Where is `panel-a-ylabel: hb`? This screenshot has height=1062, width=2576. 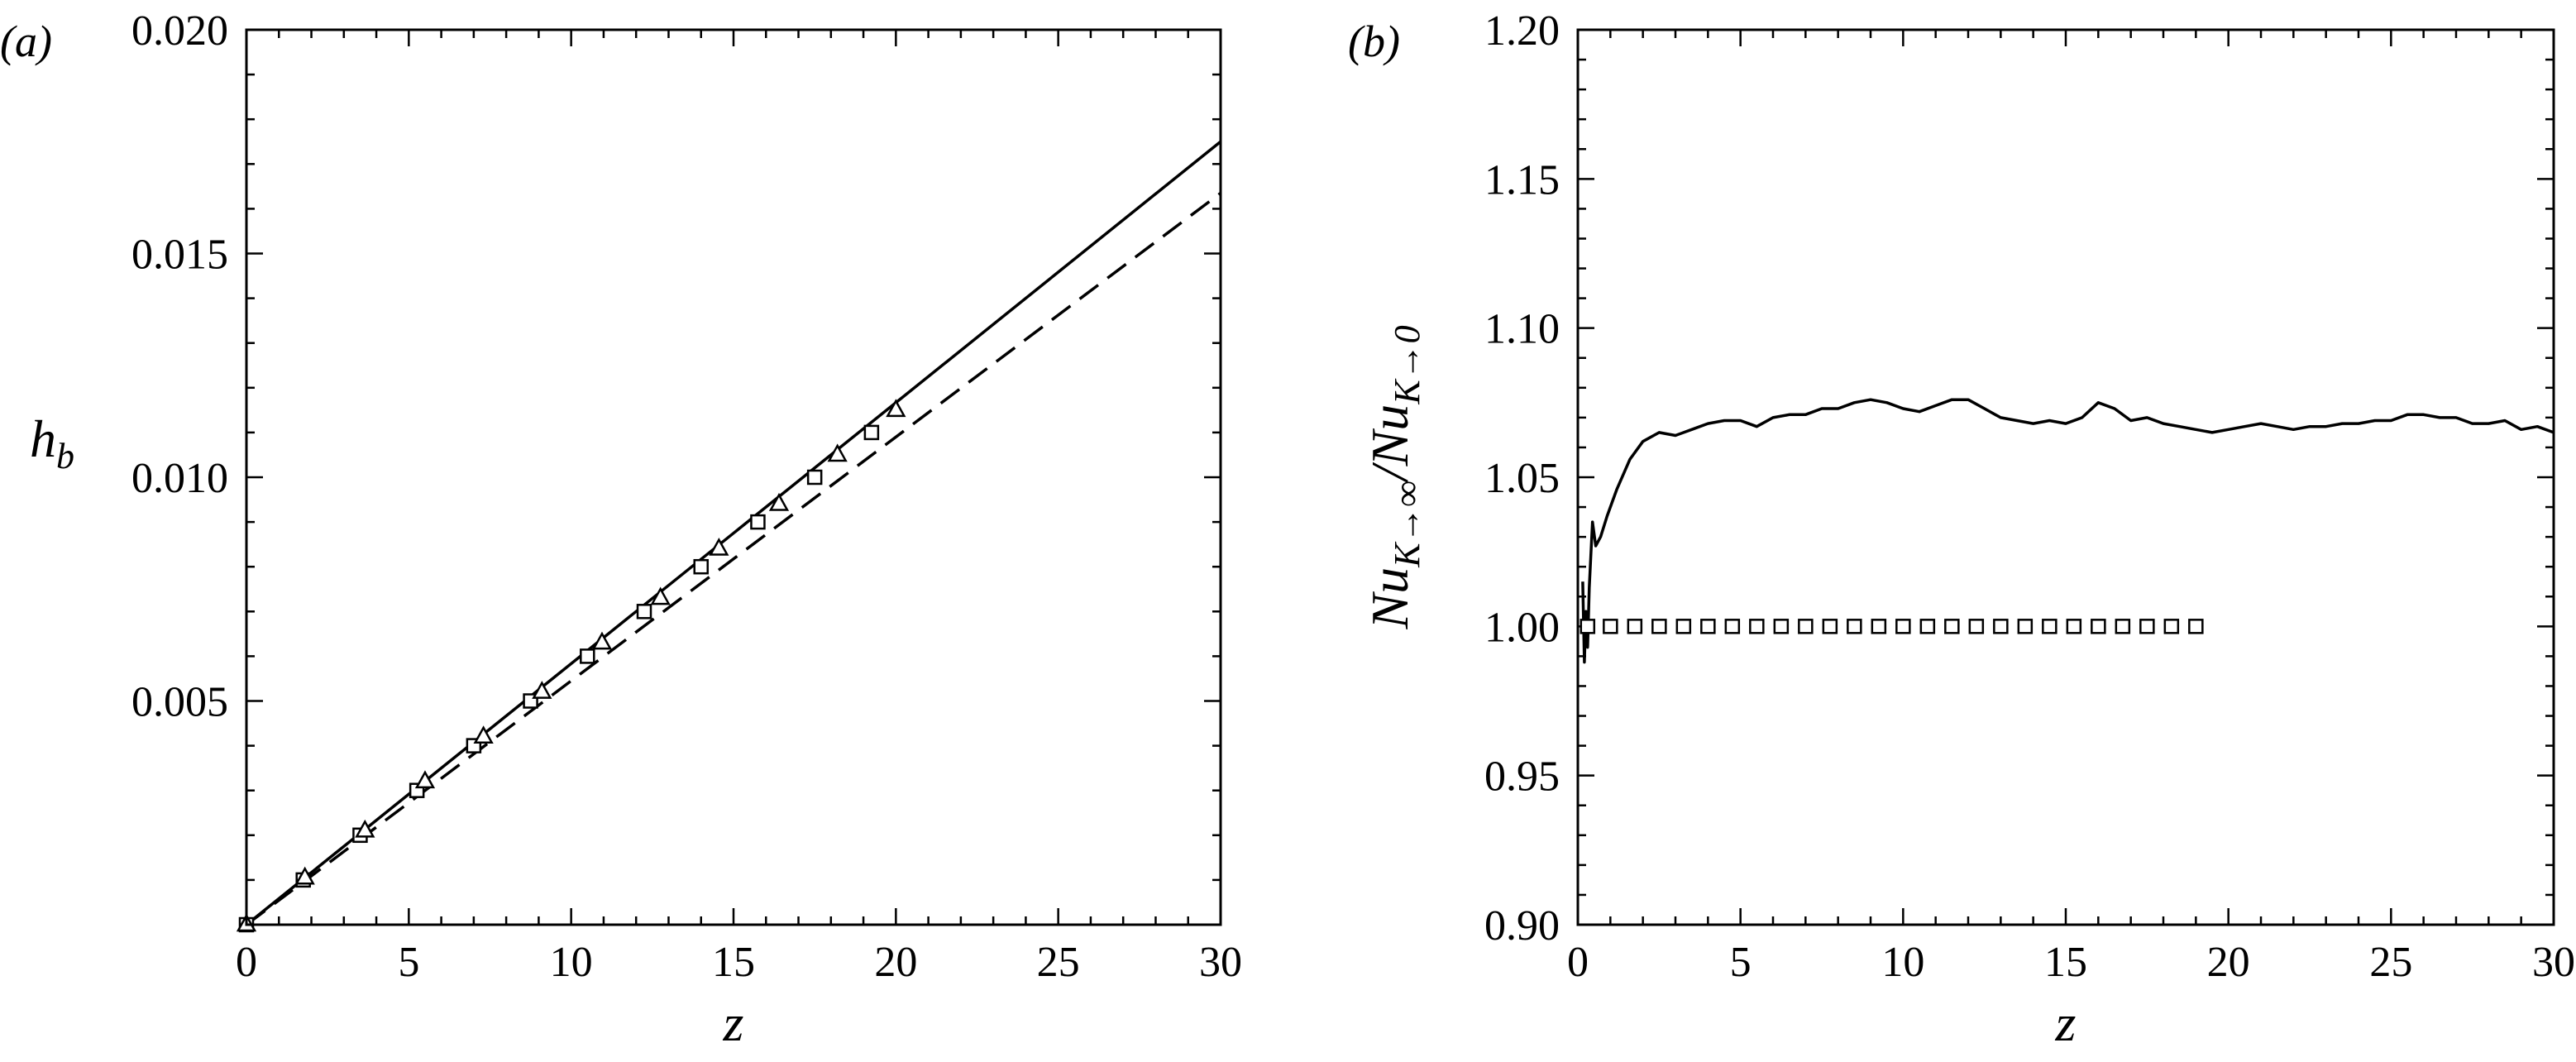 panel-a-ylabel: hb is located at coordinates (52, 442).